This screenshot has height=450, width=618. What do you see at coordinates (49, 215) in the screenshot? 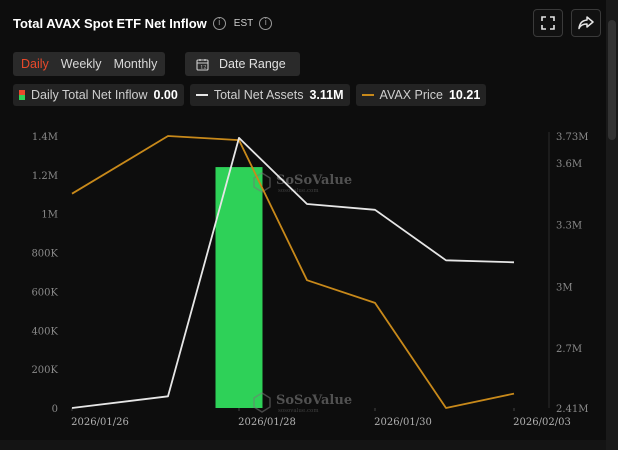
I see `y-left-tick-label: 1M` at bounding box center [49, 215].